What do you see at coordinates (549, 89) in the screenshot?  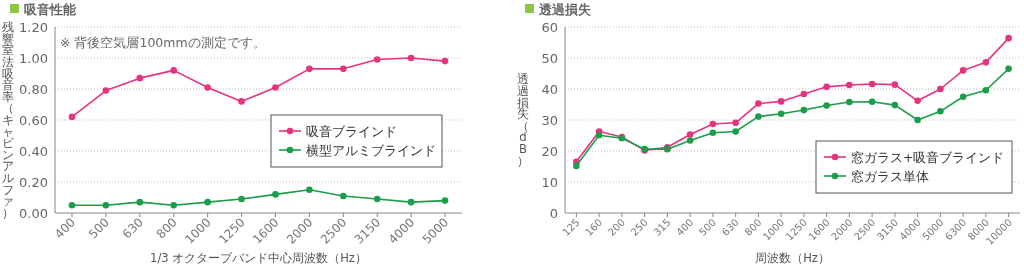 I see `y-tick-label: 40` at bounding box center [549, 89].